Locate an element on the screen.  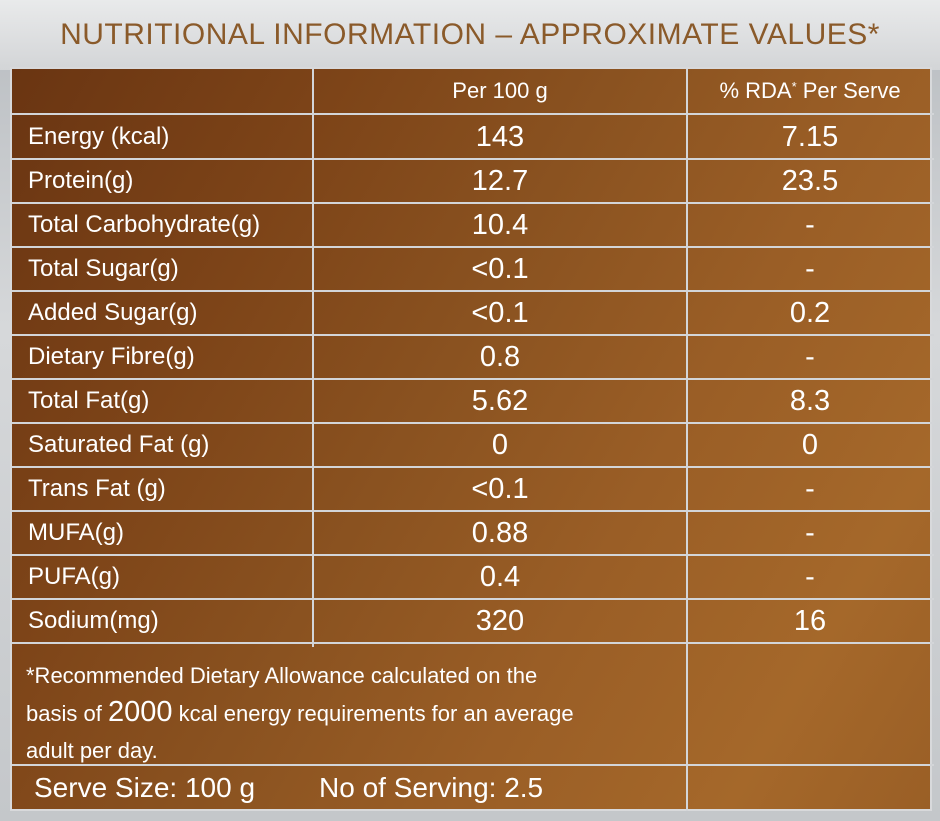
per-100g-value: 0.4 is located at coordinates (500, 576).